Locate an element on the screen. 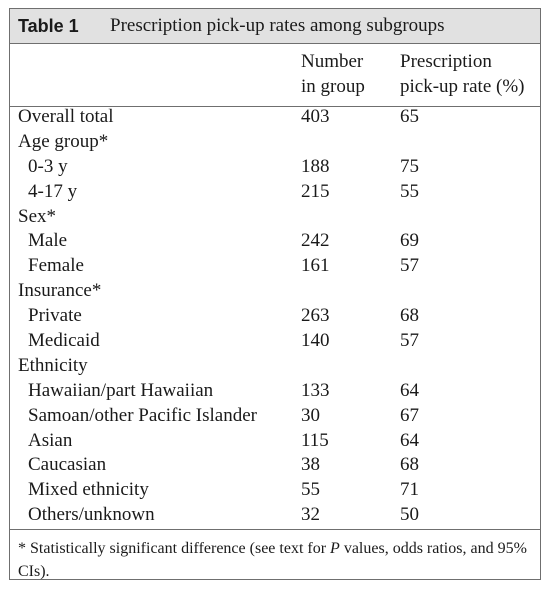 Image resolution: width=547 pixels, height=591 pixels. column-header-number: Number in group is located at coordinates (333, 74).